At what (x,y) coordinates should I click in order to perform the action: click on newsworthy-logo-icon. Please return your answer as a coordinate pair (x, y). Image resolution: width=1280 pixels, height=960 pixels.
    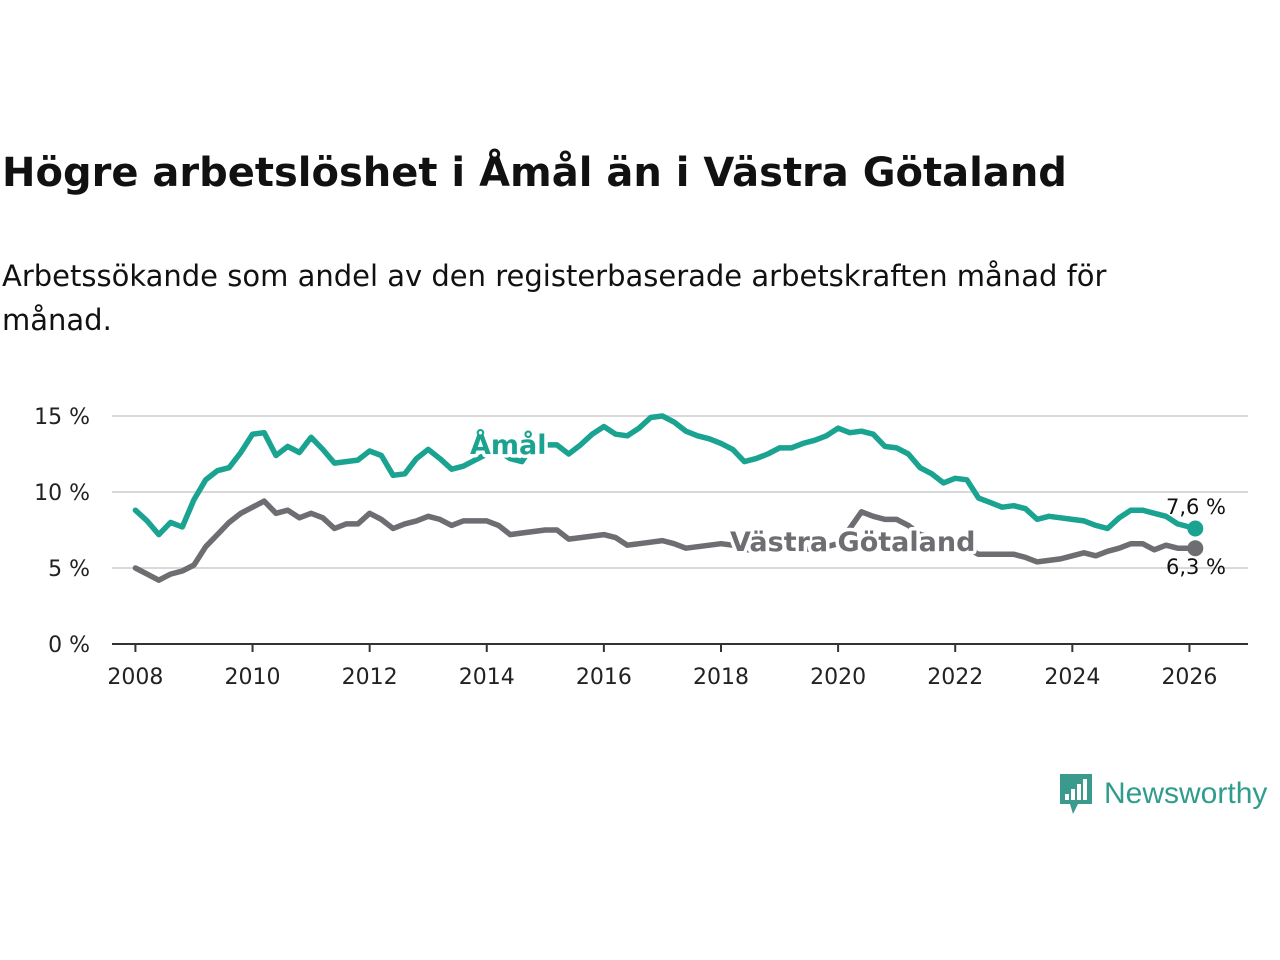
    Looking at the image, I should click on (1076, 794).